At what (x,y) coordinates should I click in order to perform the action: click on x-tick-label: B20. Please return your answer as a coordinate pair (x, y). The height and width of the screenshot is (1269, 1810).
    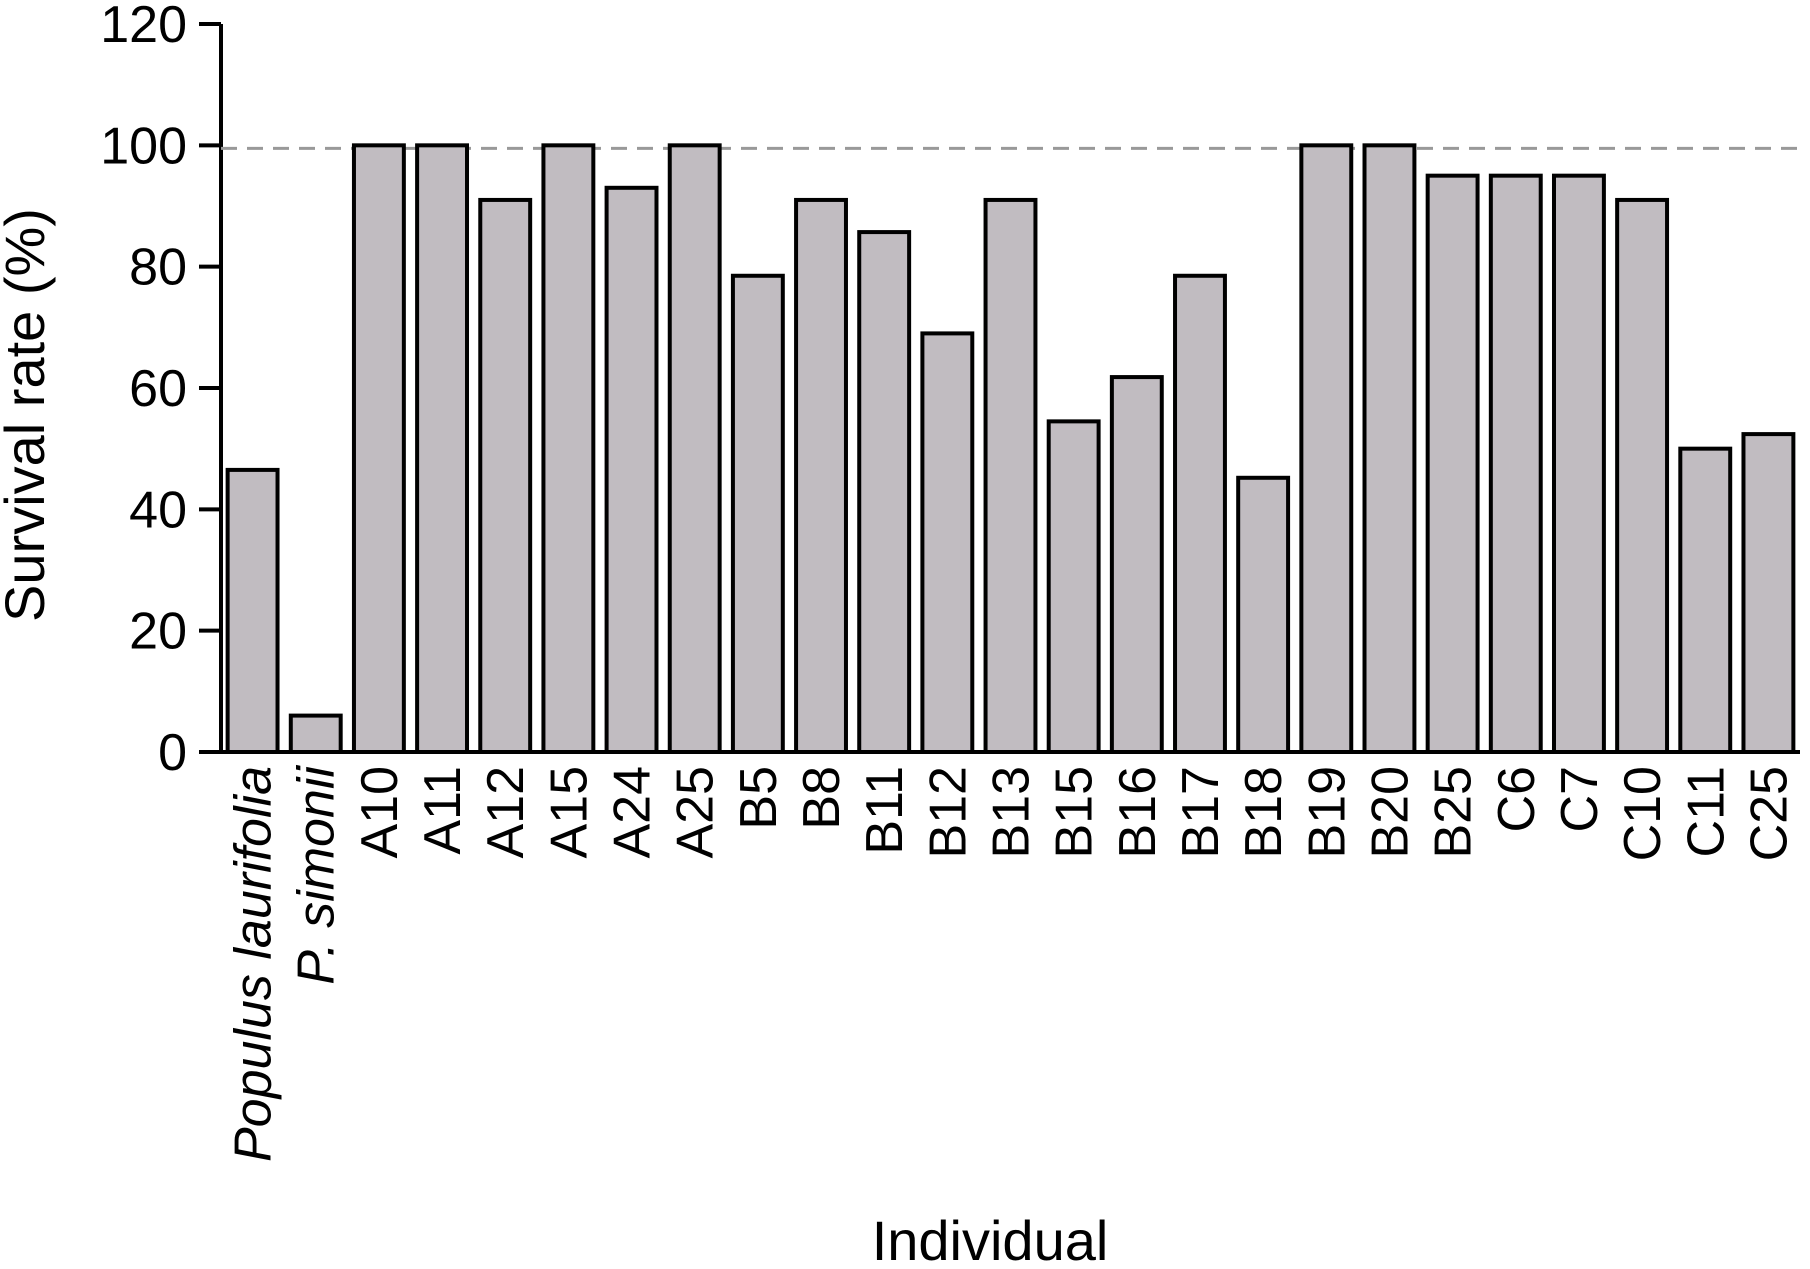
    Looking at the image, I should click on (1390, 812).